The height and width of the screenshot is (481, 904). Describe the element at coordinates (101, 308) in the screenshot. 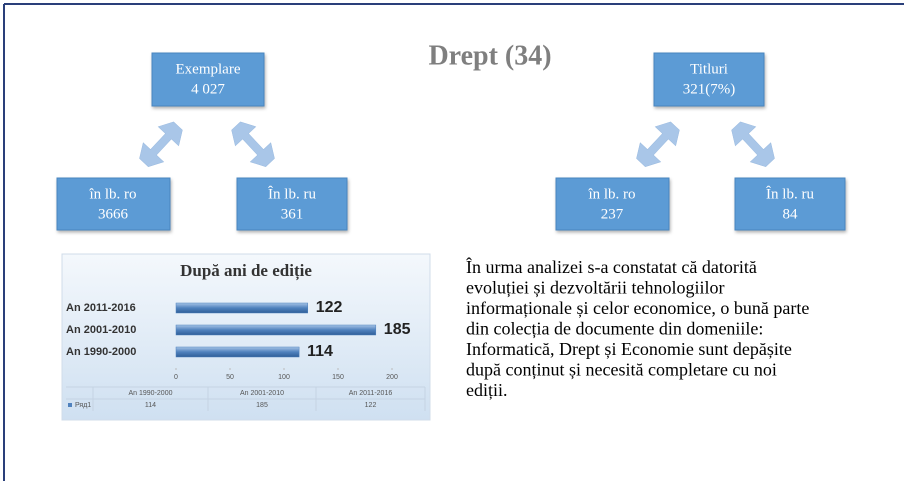

I see `y-tick-label: An 2011-2016` at that location.